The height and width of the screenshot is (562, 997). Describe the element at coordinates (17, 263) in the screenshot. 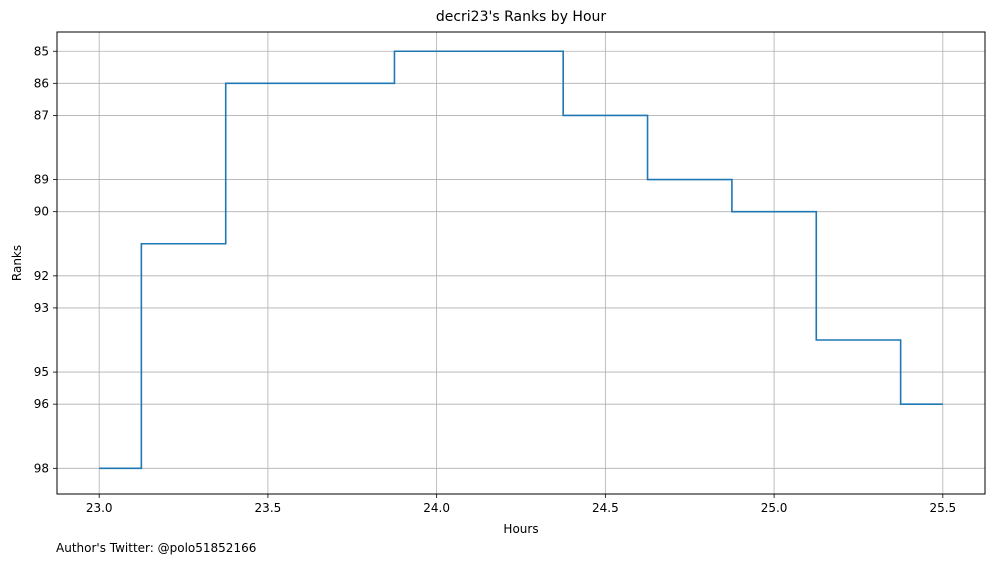

I see `y-axis-label: Ranks` at that location.